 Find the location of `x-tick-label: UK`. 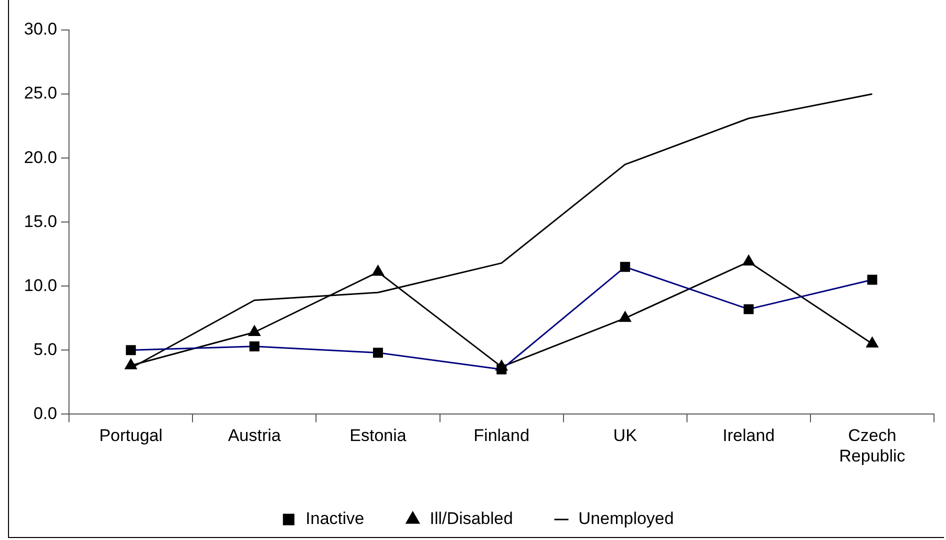

x-tick-label: UK is located at coordinates (625, 436).